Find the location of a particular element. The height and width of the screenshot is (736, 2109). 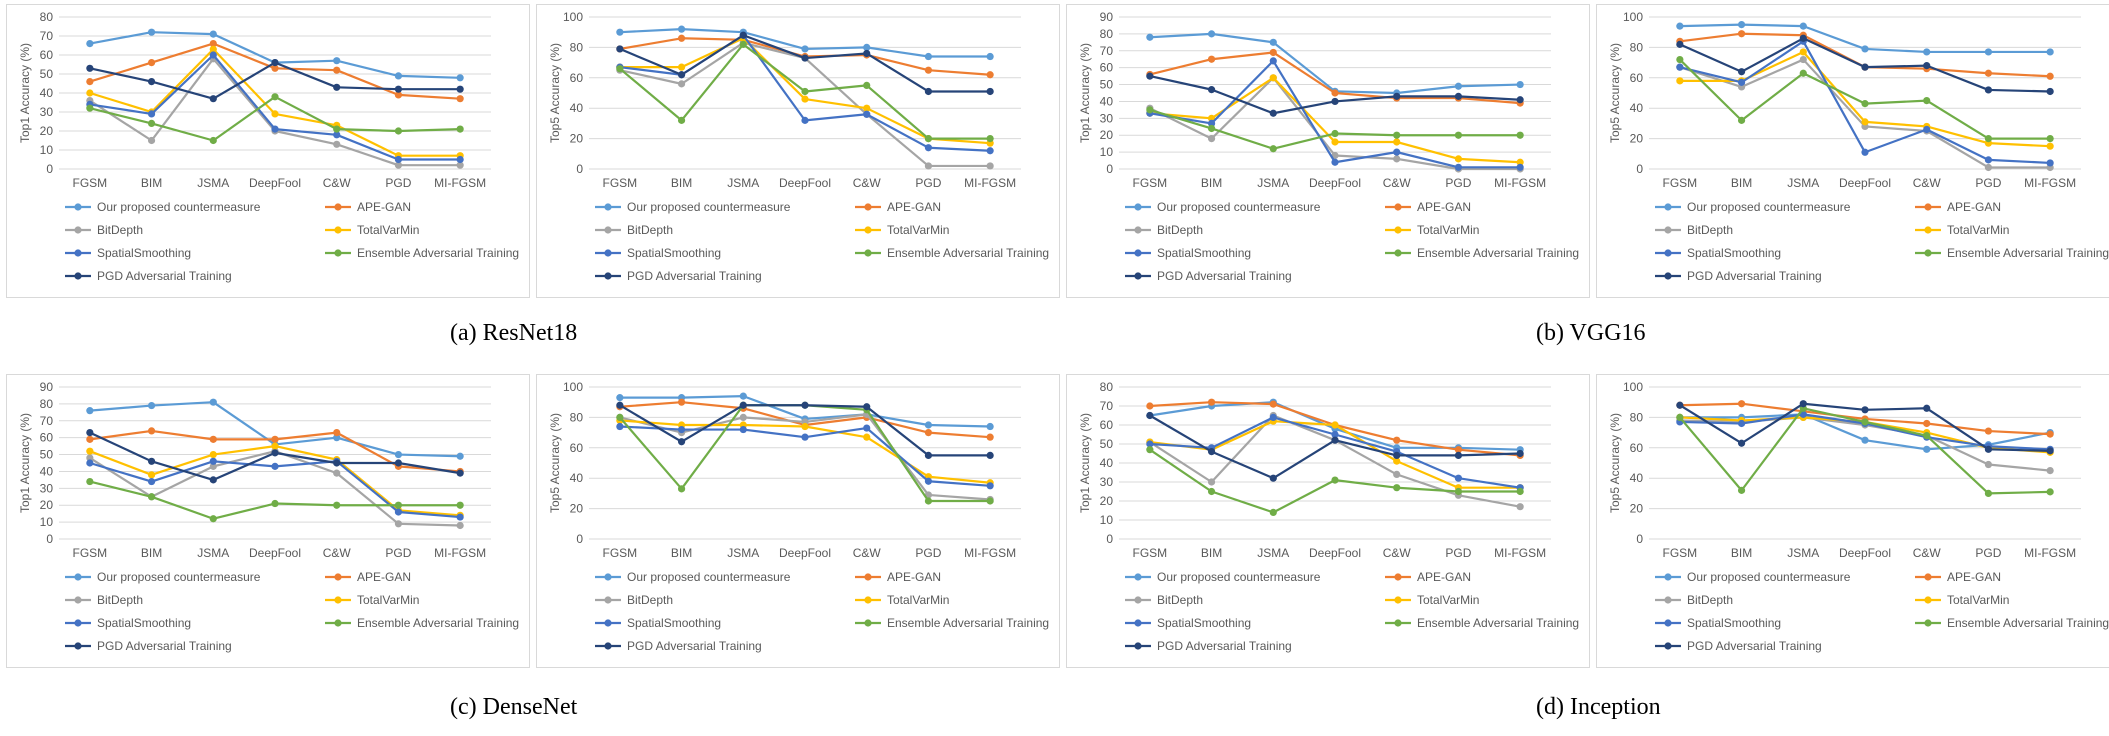

y-tick-label: 60 is located at coordinates (1107, 425).